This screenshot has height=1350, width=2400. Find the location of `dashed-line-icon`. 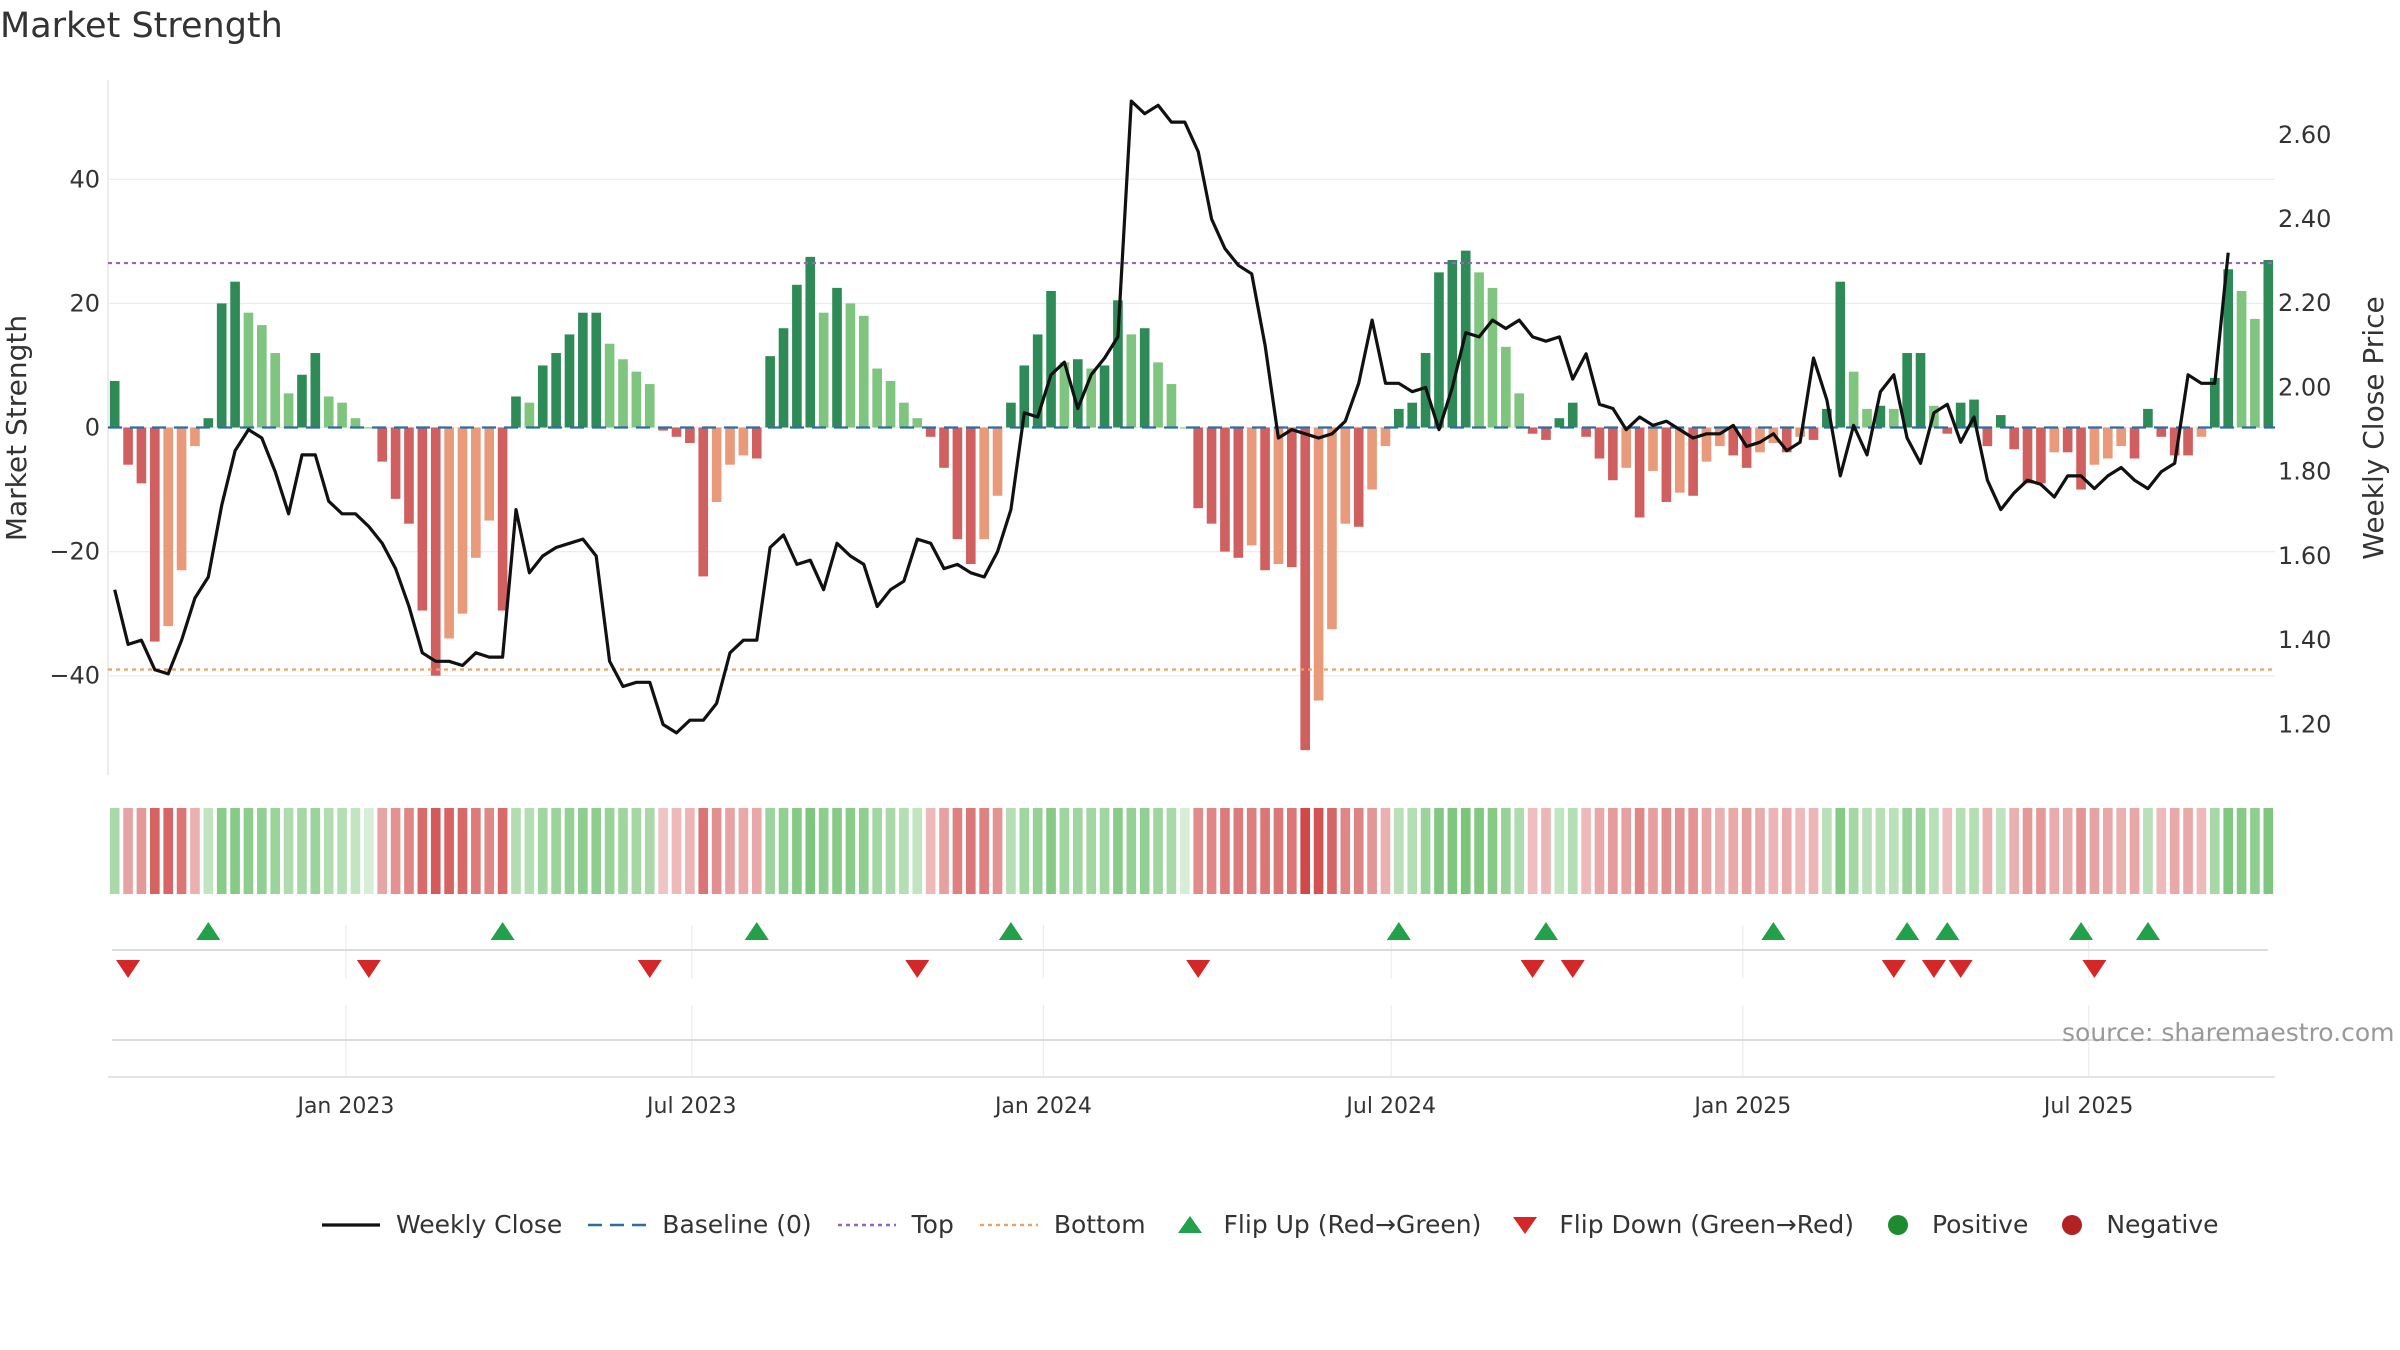

dashed-line-icon is located at coordinates (617, 1224).